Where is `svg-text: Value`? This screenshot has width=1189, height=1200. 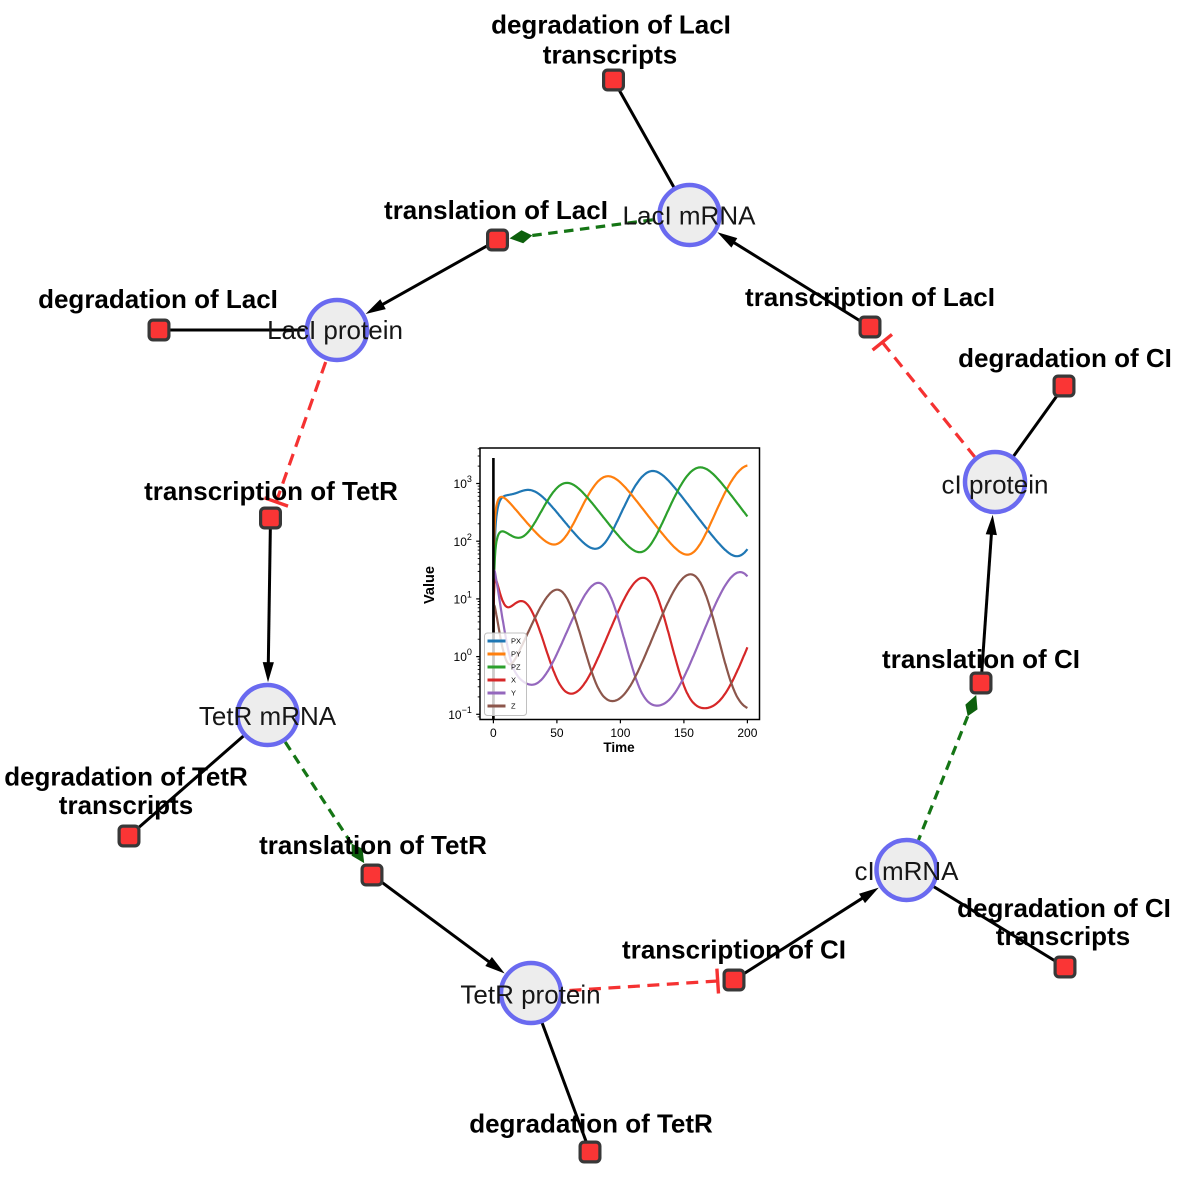 svg-text: Value is located at coordinates (430, 585).